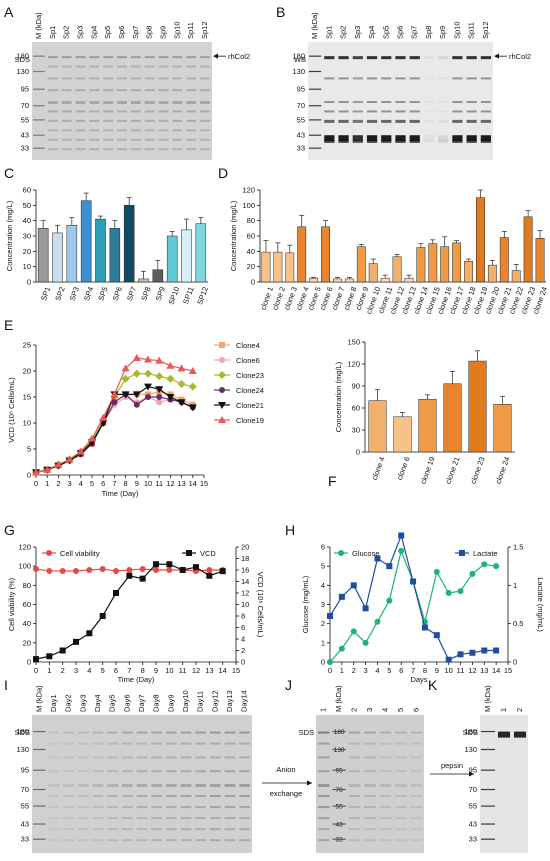 The width and height of the screenshot is (550, 861). What do you see at coordinates (129, 244) in the screenshot?
I see `bar-sp7` at bounding box center [129, 244].